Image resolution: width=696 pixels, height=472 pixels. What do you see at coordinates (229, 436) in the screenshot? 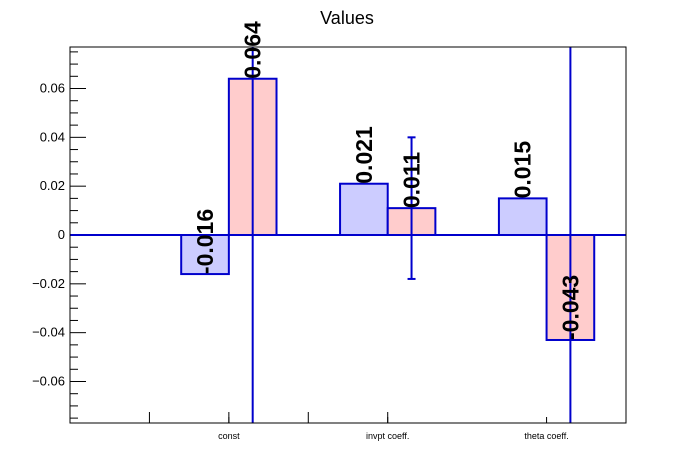
I see `x-category-label: const` at bounding box center [229, 436].